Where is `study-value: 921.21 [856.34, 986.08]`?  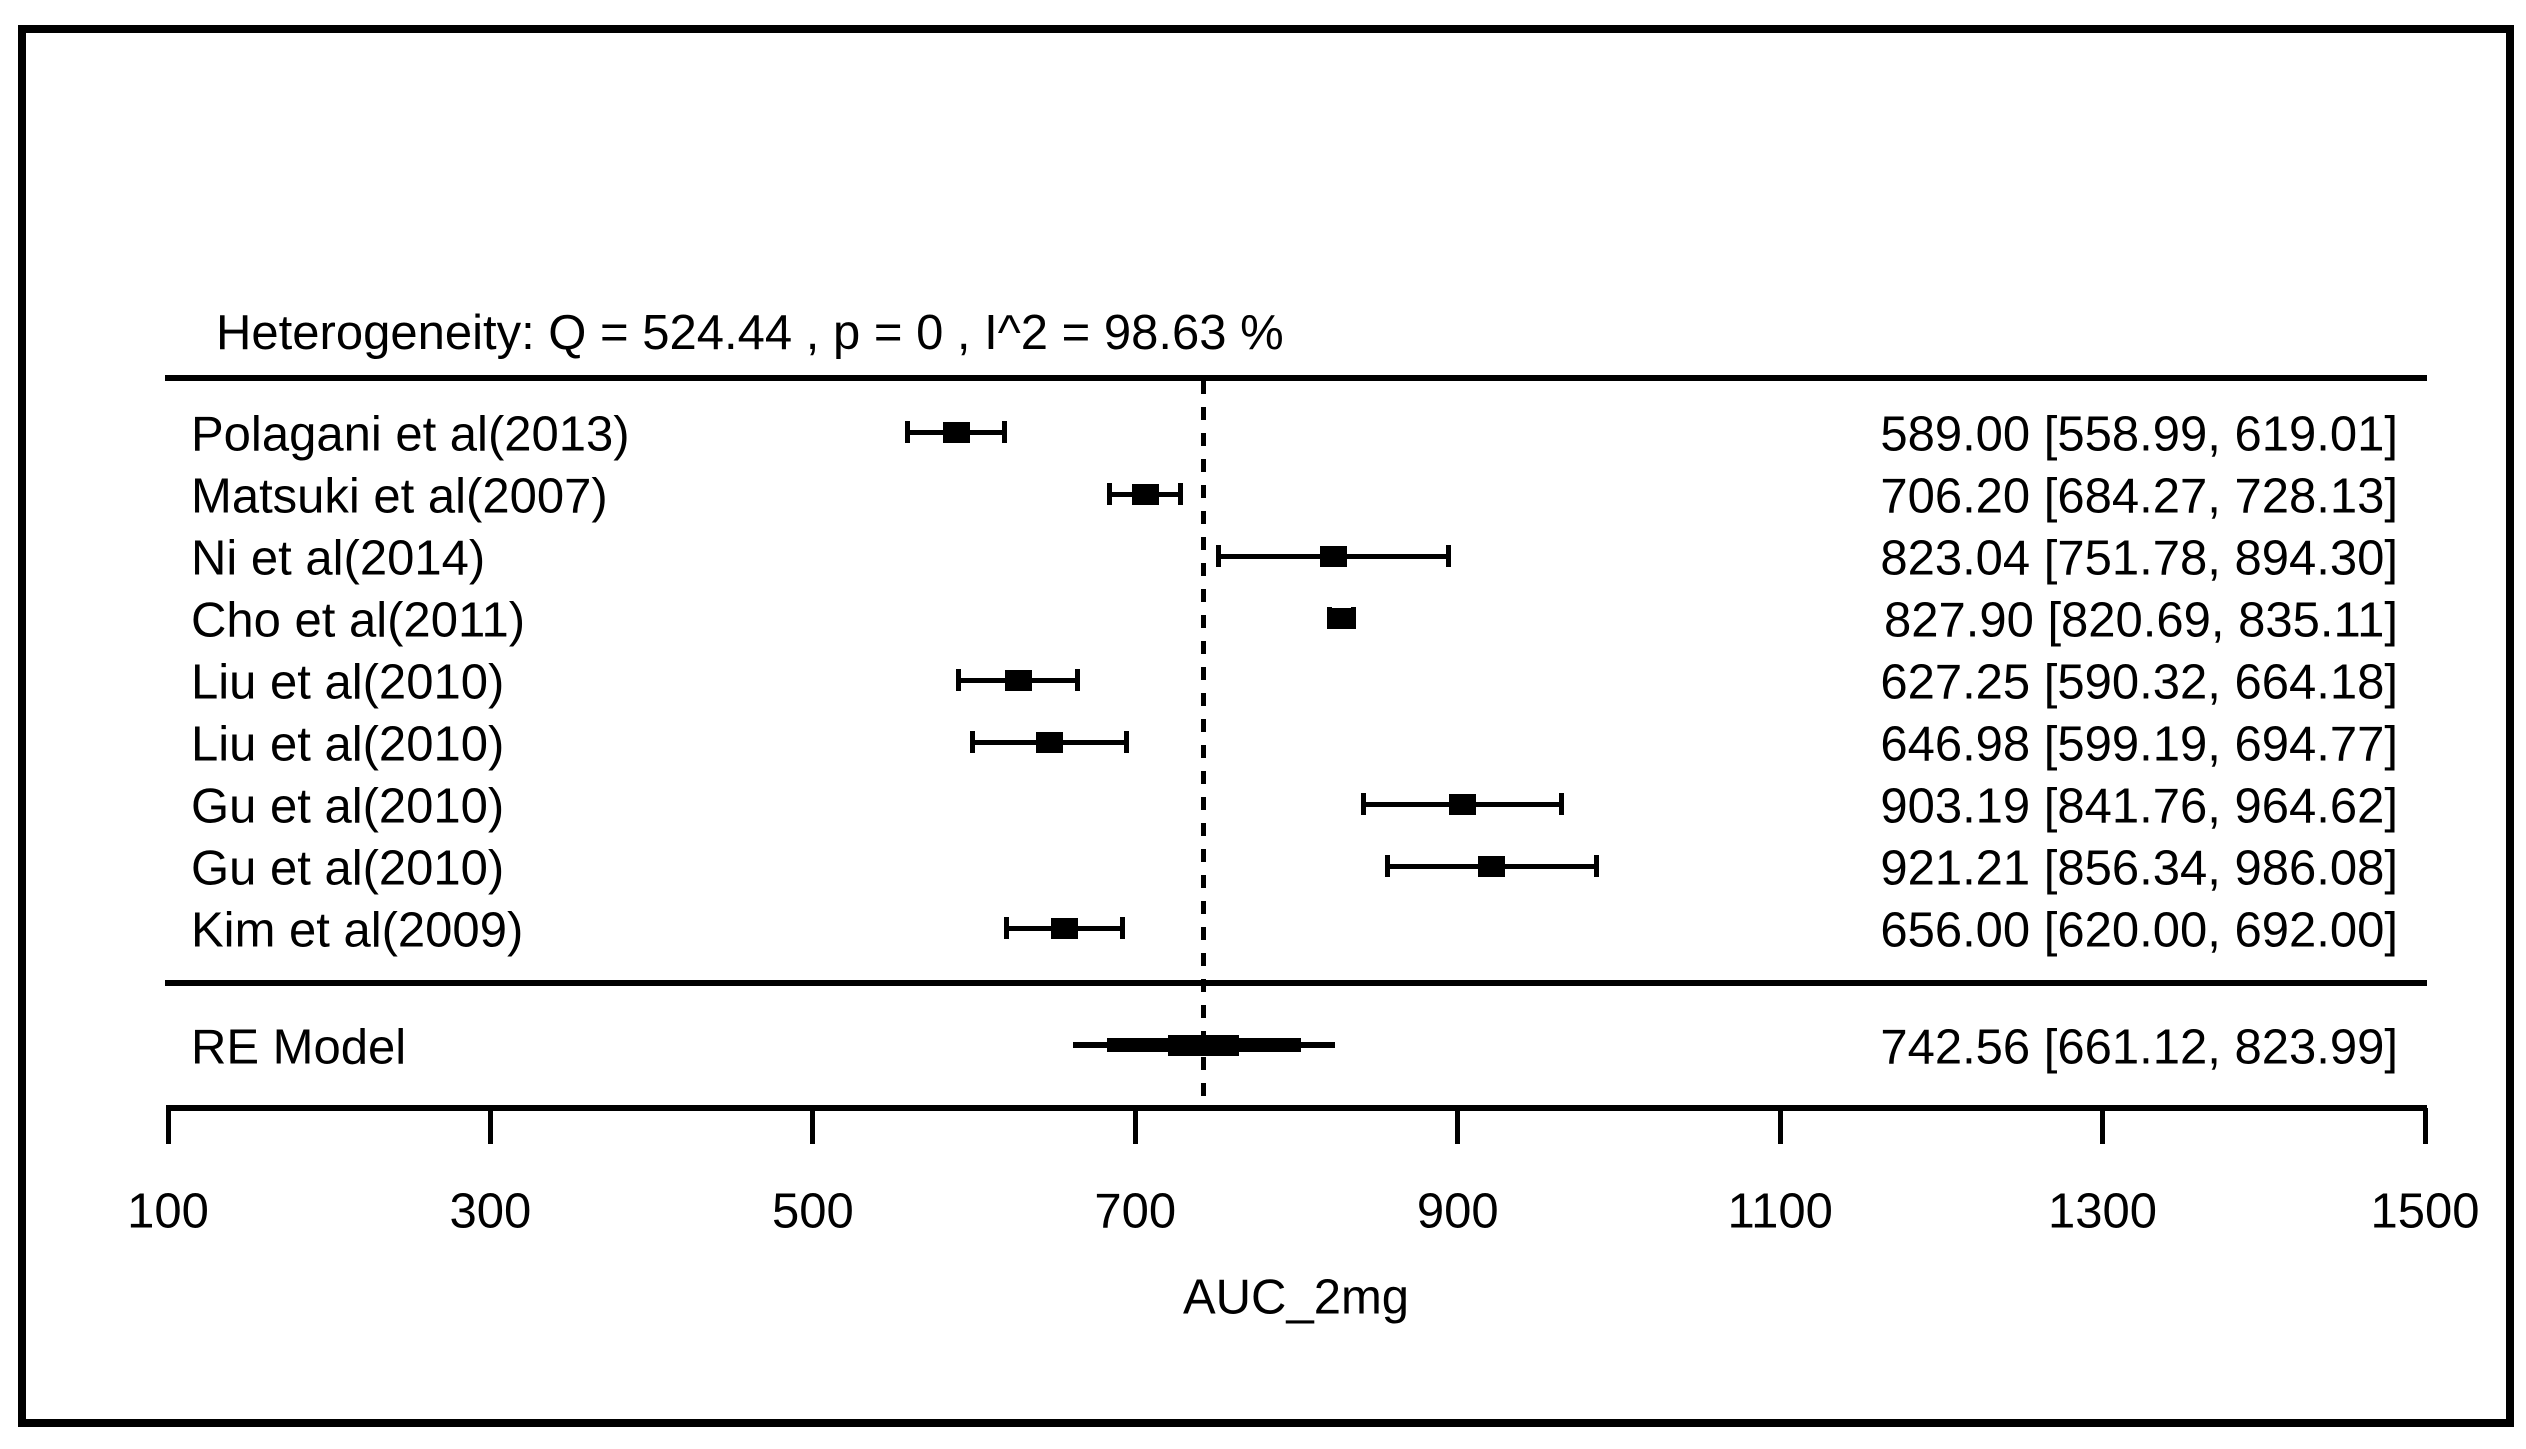 study-value: 921.21 [856.34, 986.08] is located at coordinates (2139, 868).